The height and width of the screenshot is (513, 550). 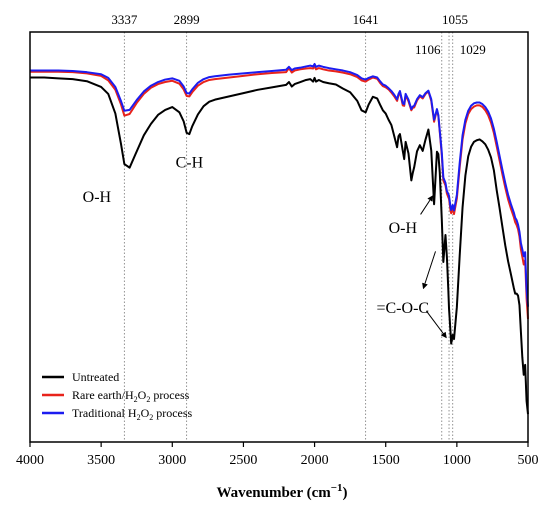 I want to click on x-axis-ticks: 4000 3500 3000 2500 2000 1500 1000 500, so click(x=277, y=455).